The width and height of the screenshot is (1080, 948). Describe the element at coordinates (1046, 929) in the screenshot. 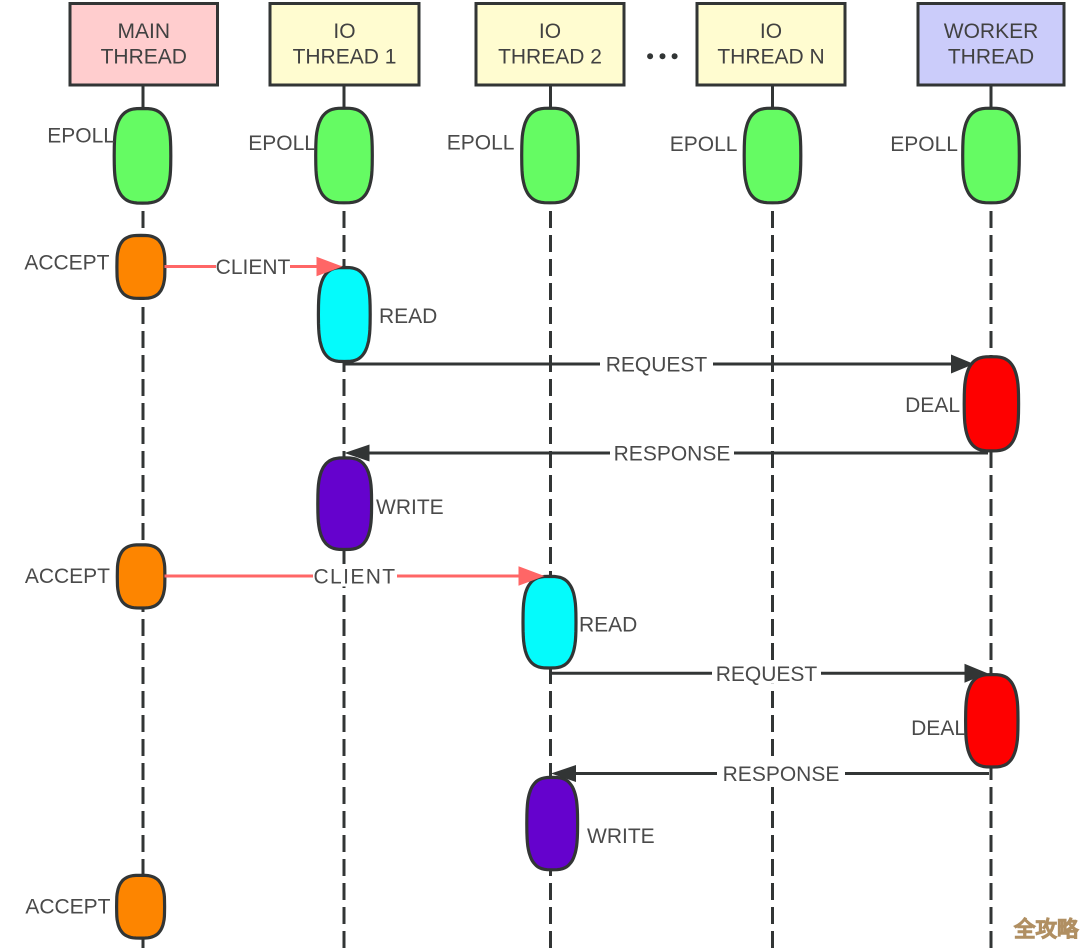

I see `svg-text: 全攻略` at that location.